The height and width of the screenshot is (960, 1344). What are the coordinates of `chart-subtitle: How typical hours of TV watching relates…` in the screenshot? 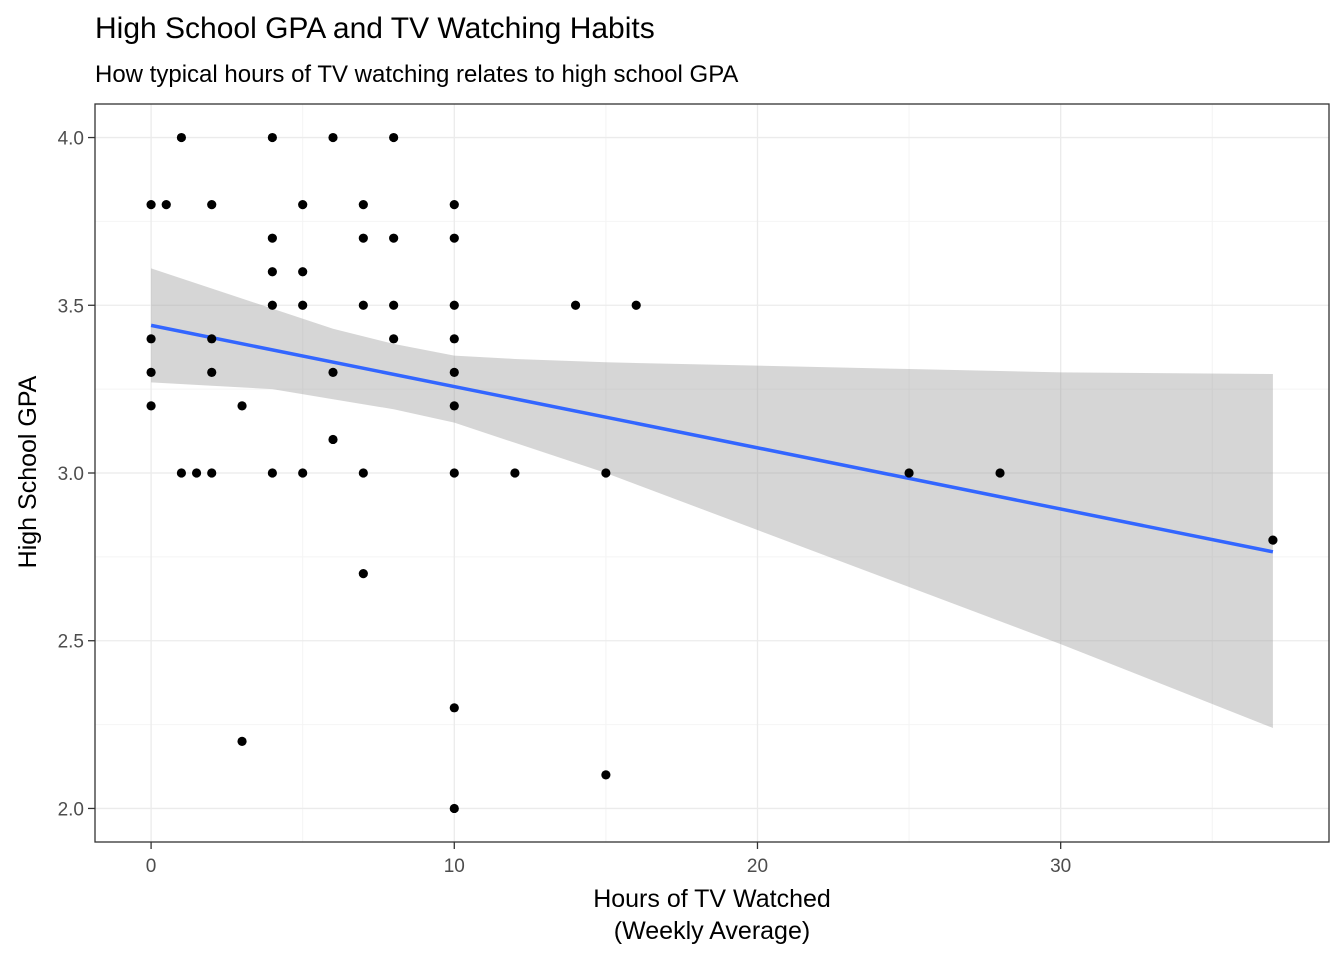 It's located at (417, 74).